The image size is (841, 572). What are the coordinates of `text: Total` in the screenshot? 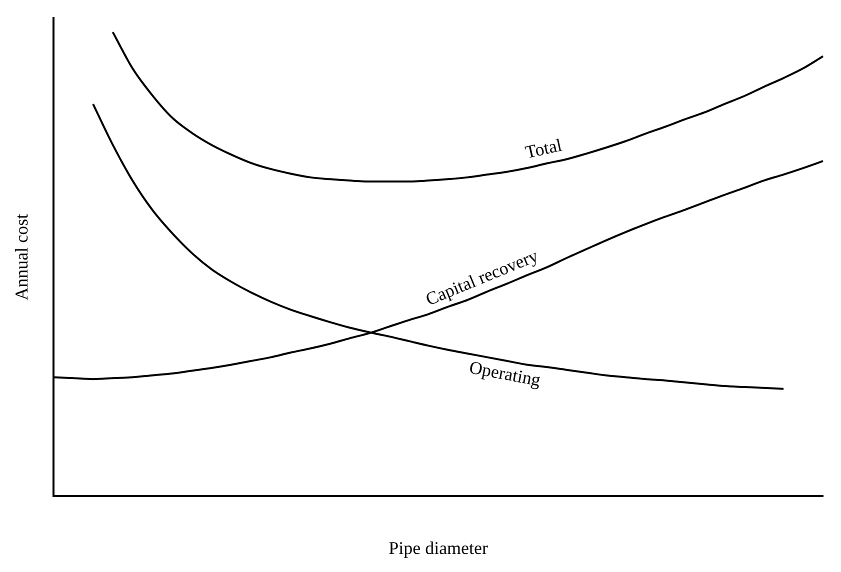 It's located at (543, 148).